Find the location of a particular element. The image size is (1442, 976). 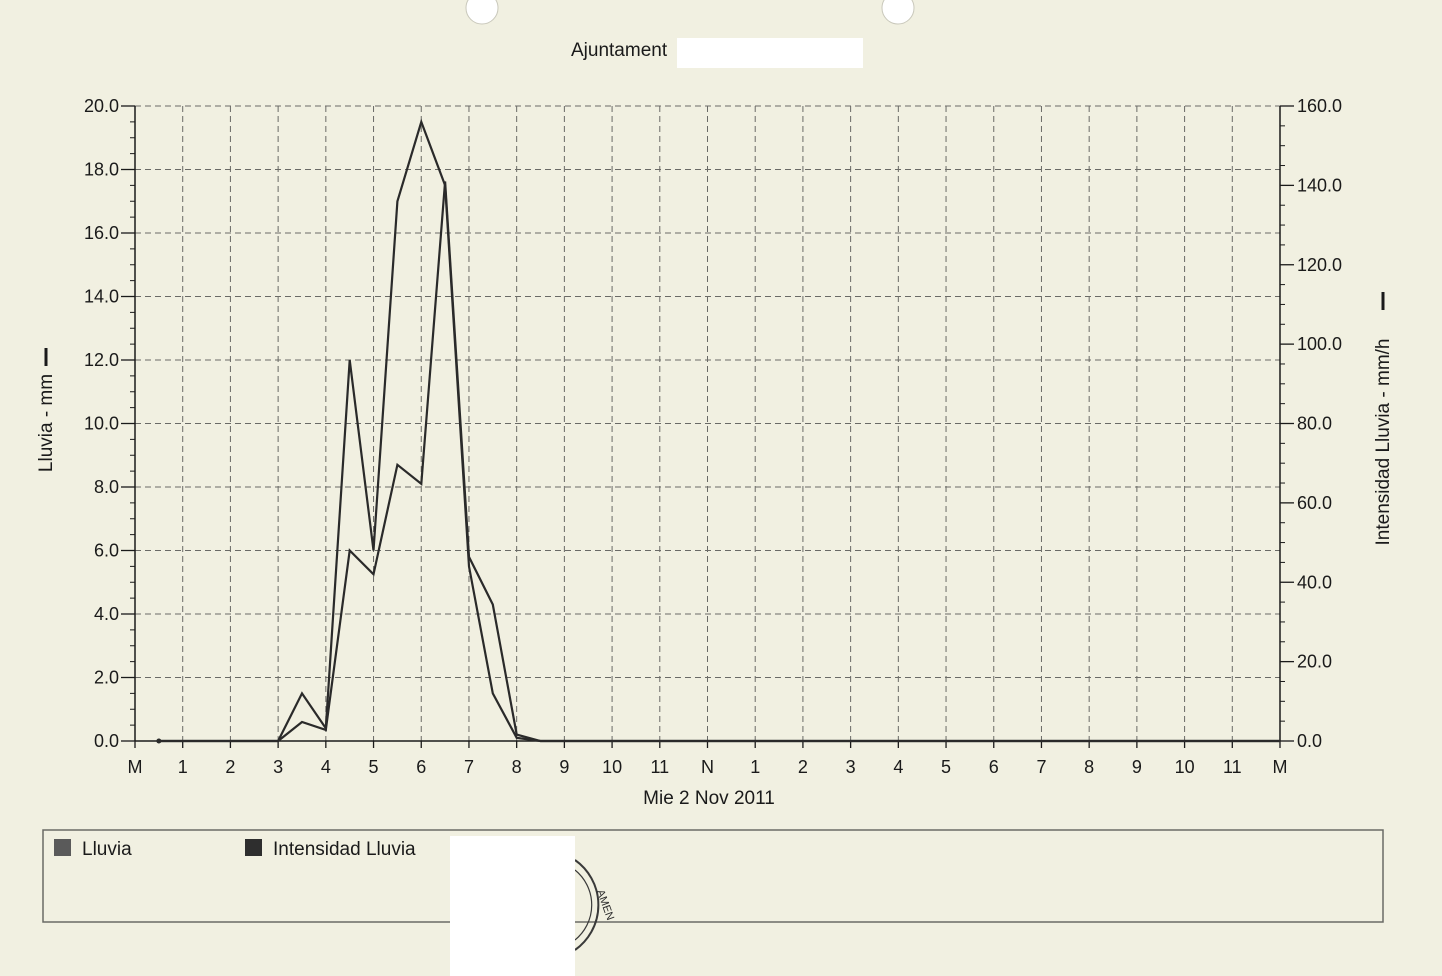

y-tick-label-right: 80.0 is located at coordinates (1314, 424).